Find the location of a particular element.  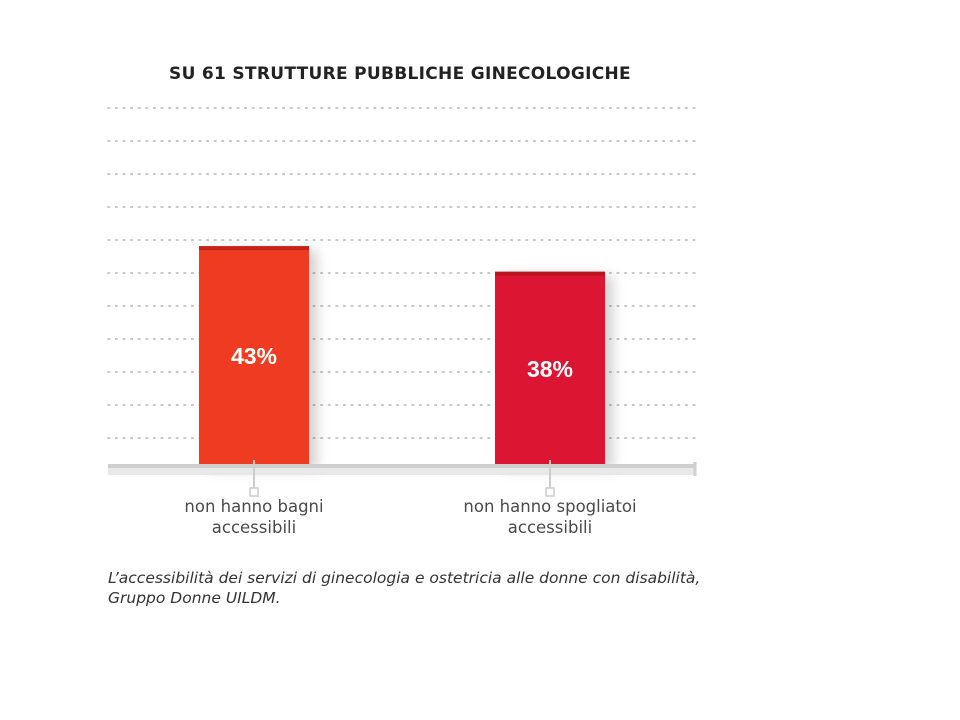

value-label-0: 43% is located at coordinates (254, 356).